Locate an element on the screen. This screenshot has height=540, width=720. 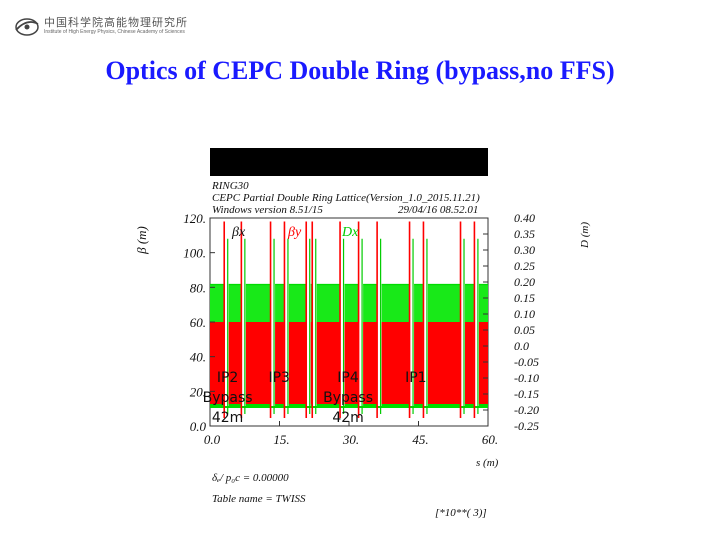
y-right-tick-6: 0.05 is located at coordinates (524, 330).